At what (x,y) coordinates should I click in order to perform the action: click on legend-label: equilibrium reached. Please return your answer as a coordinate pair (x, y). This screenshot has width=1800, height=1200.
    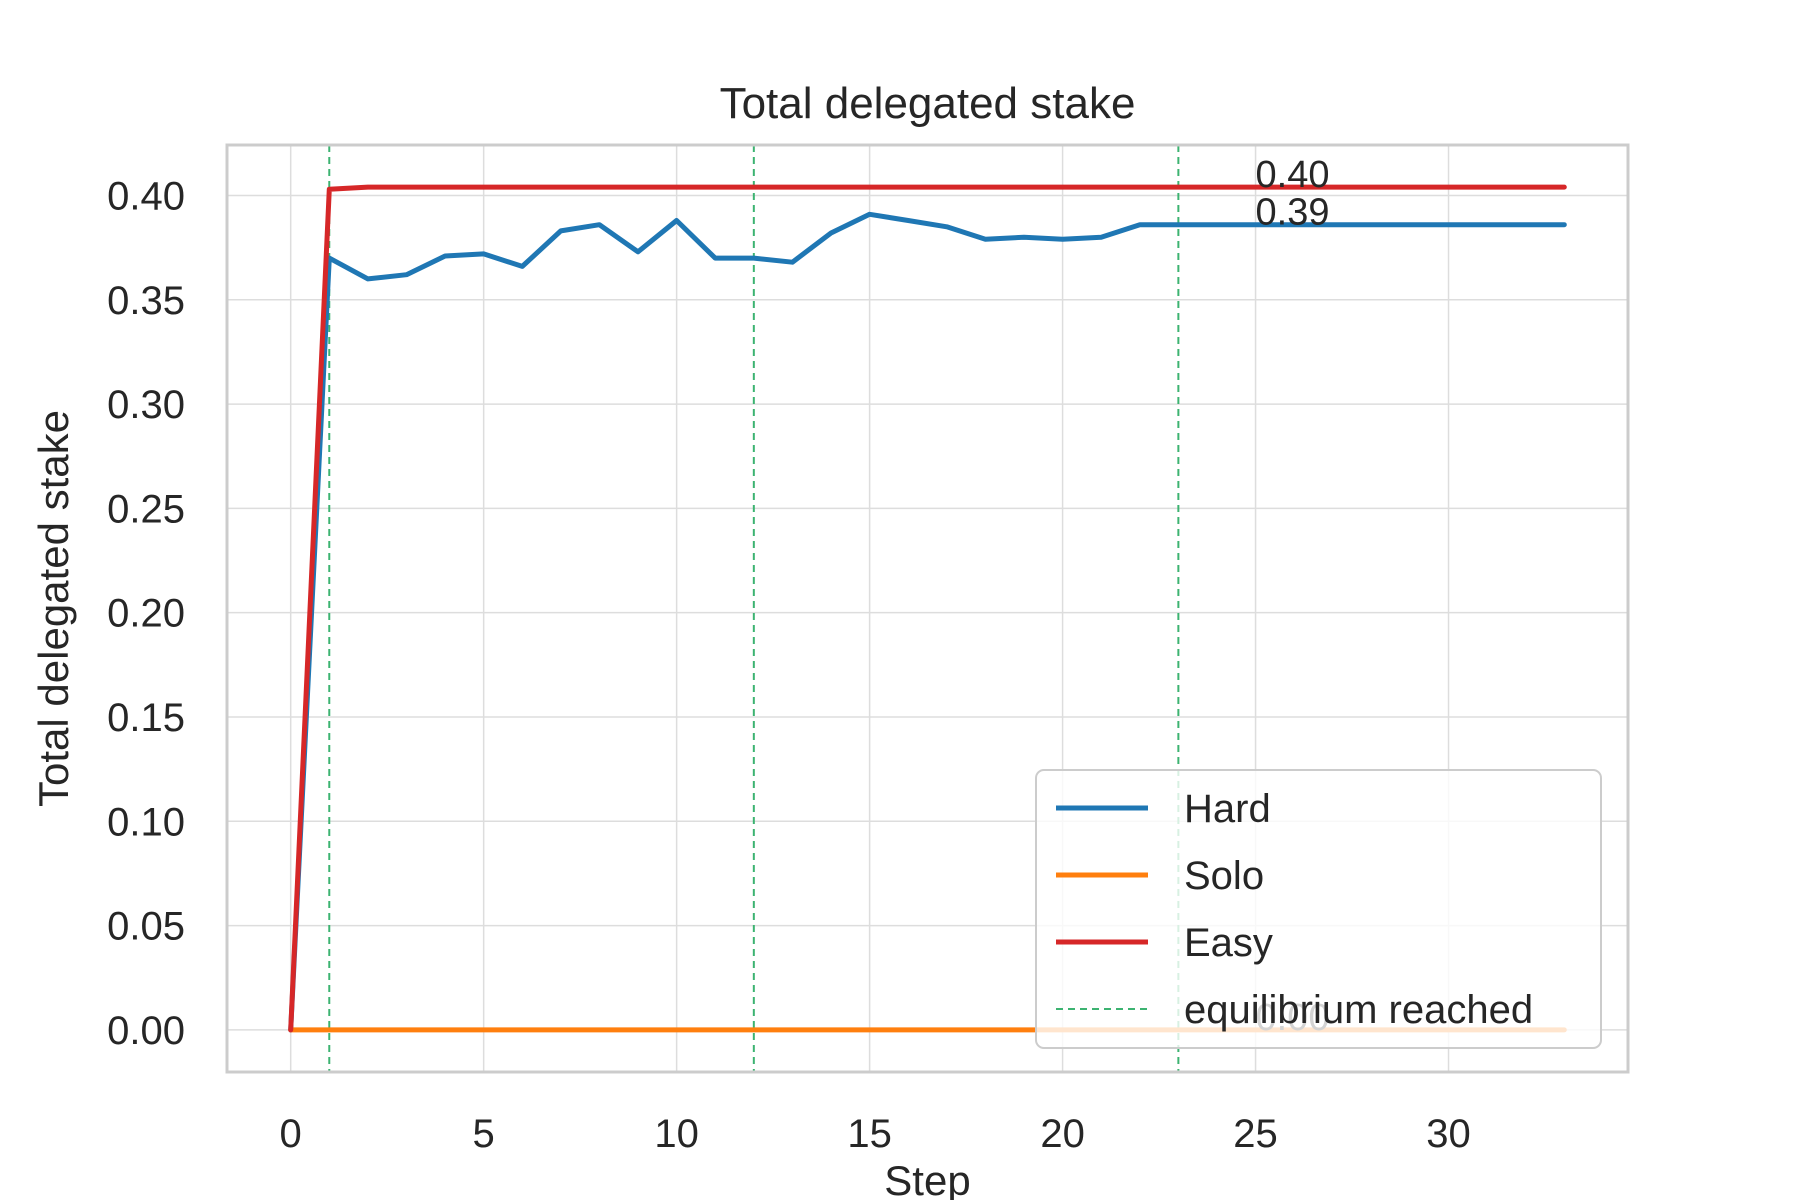
    Looking at the image, I should click on (1358, 1010).